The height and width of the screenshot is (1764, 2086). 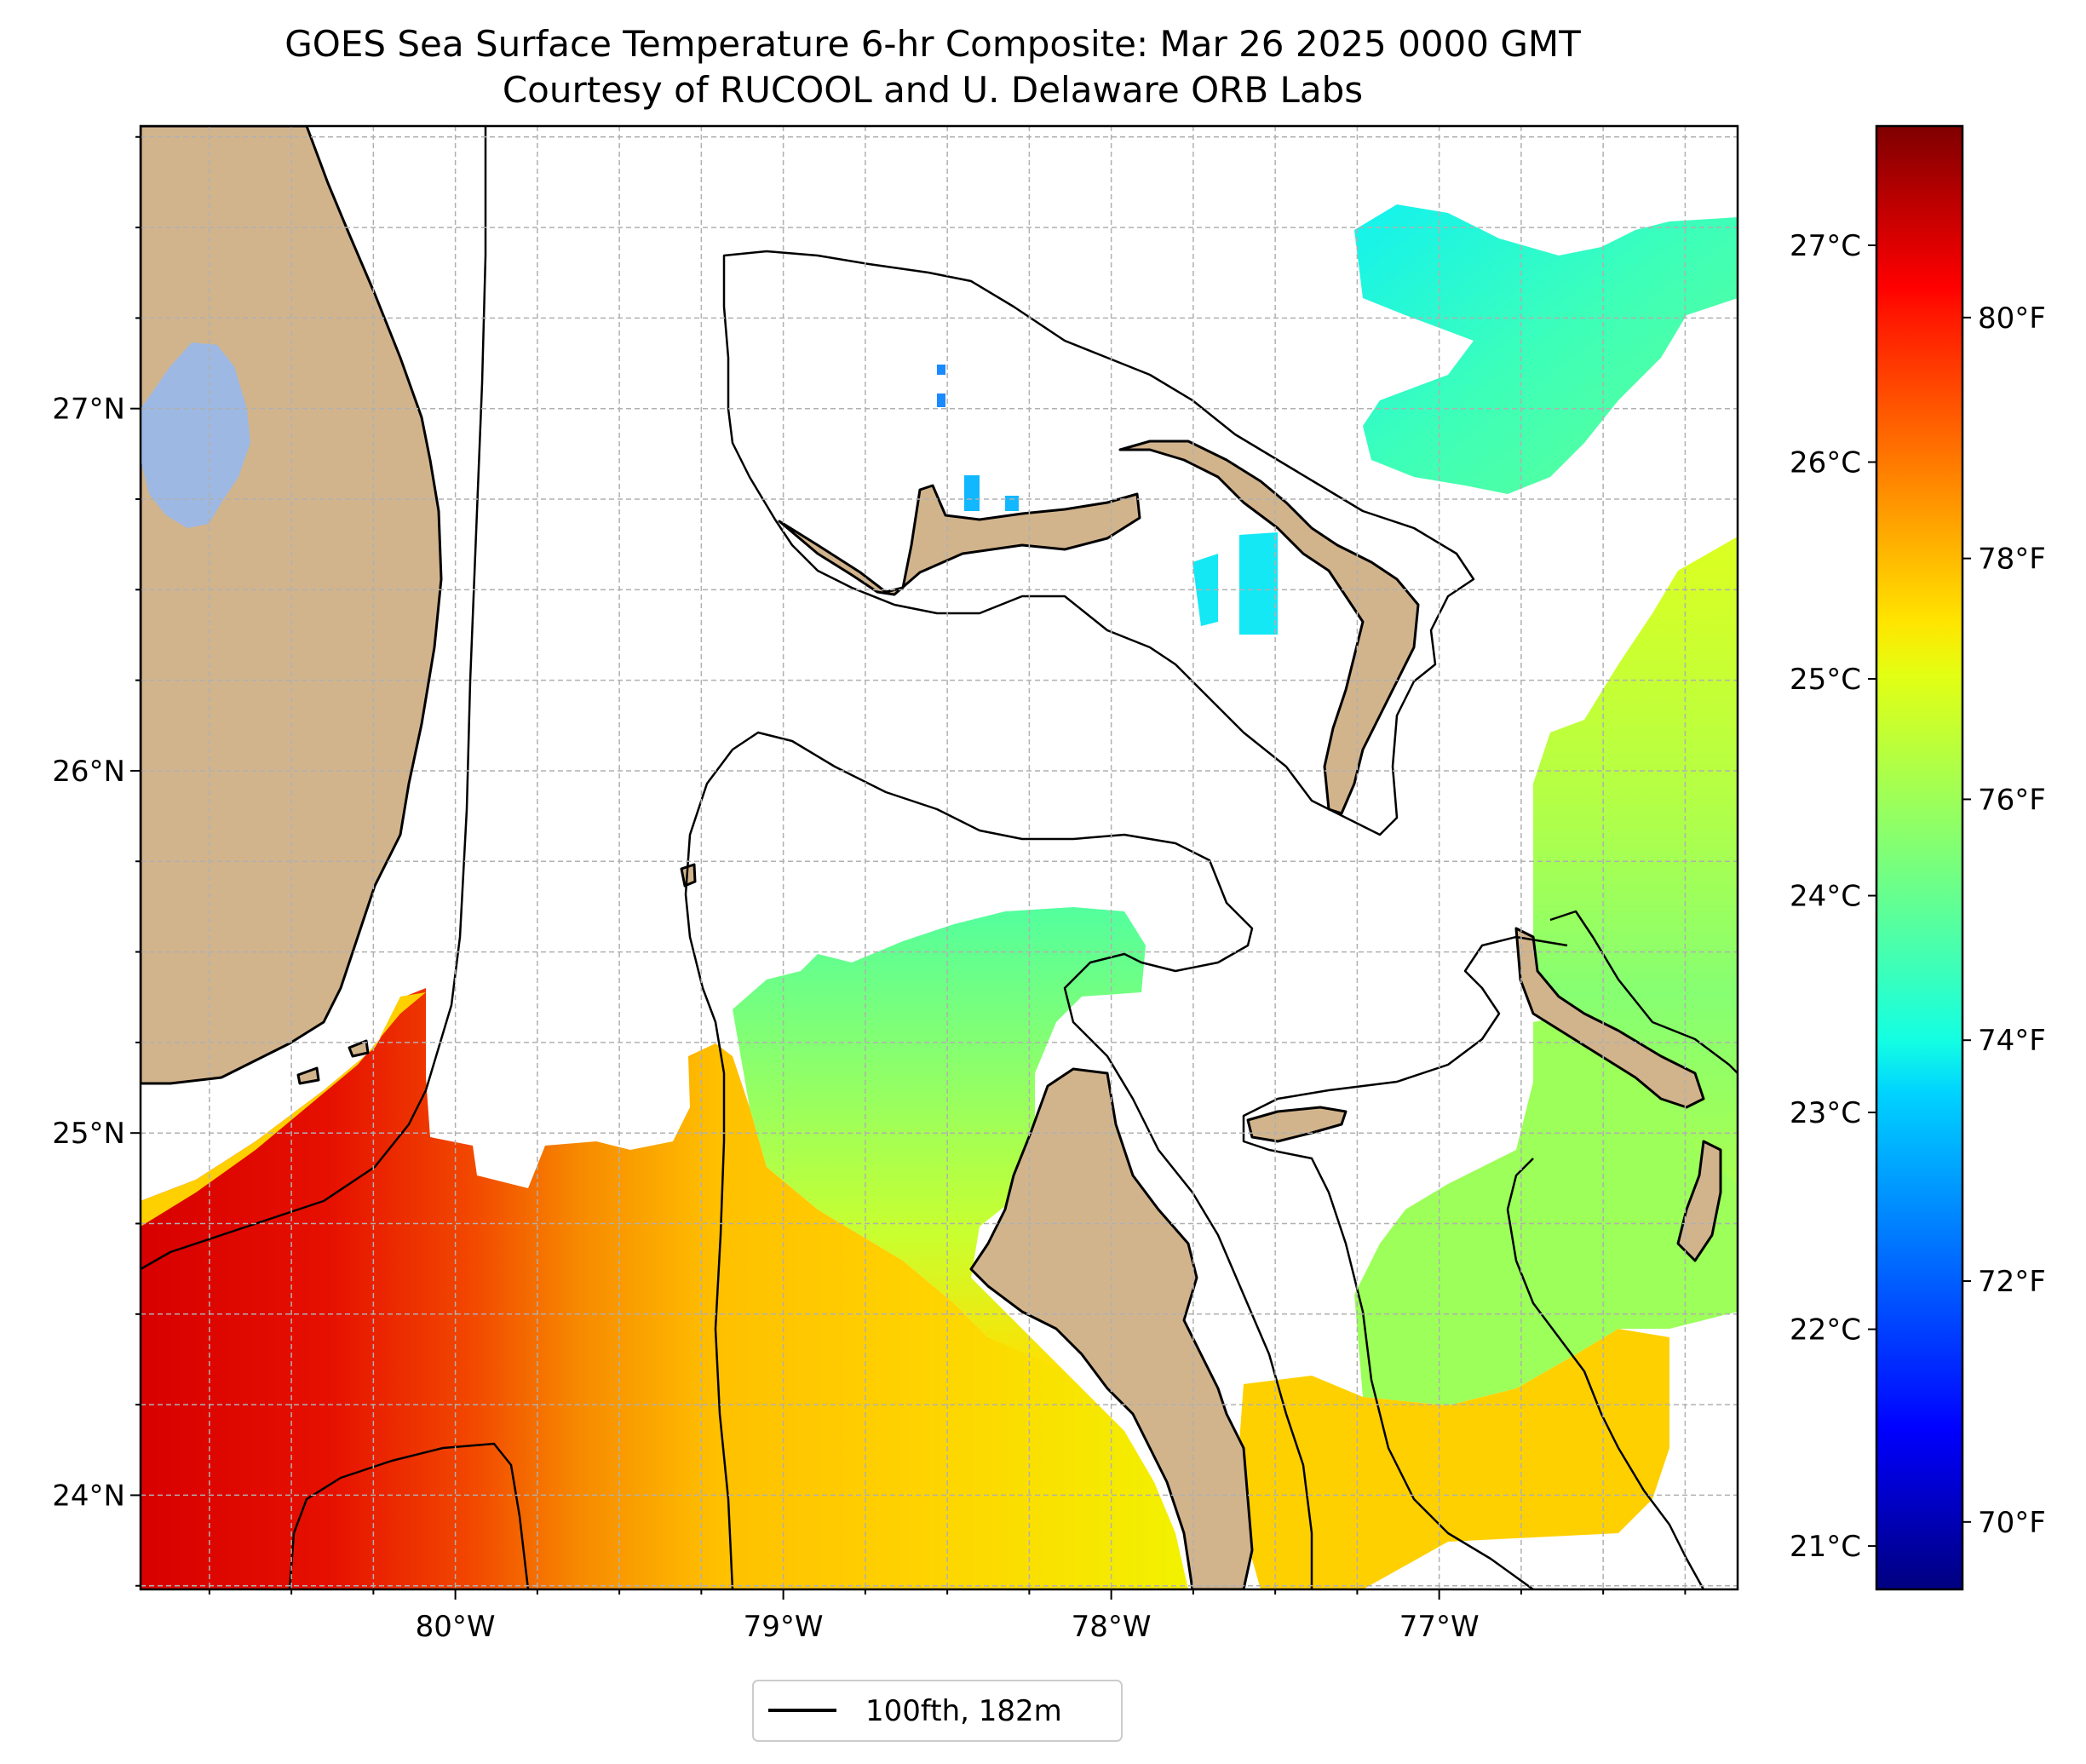 What do you see at coordinates (963, 1711) in the screenshot?
I see `legend-label: 100fth, 182m` at bounding box center [963, 1711].